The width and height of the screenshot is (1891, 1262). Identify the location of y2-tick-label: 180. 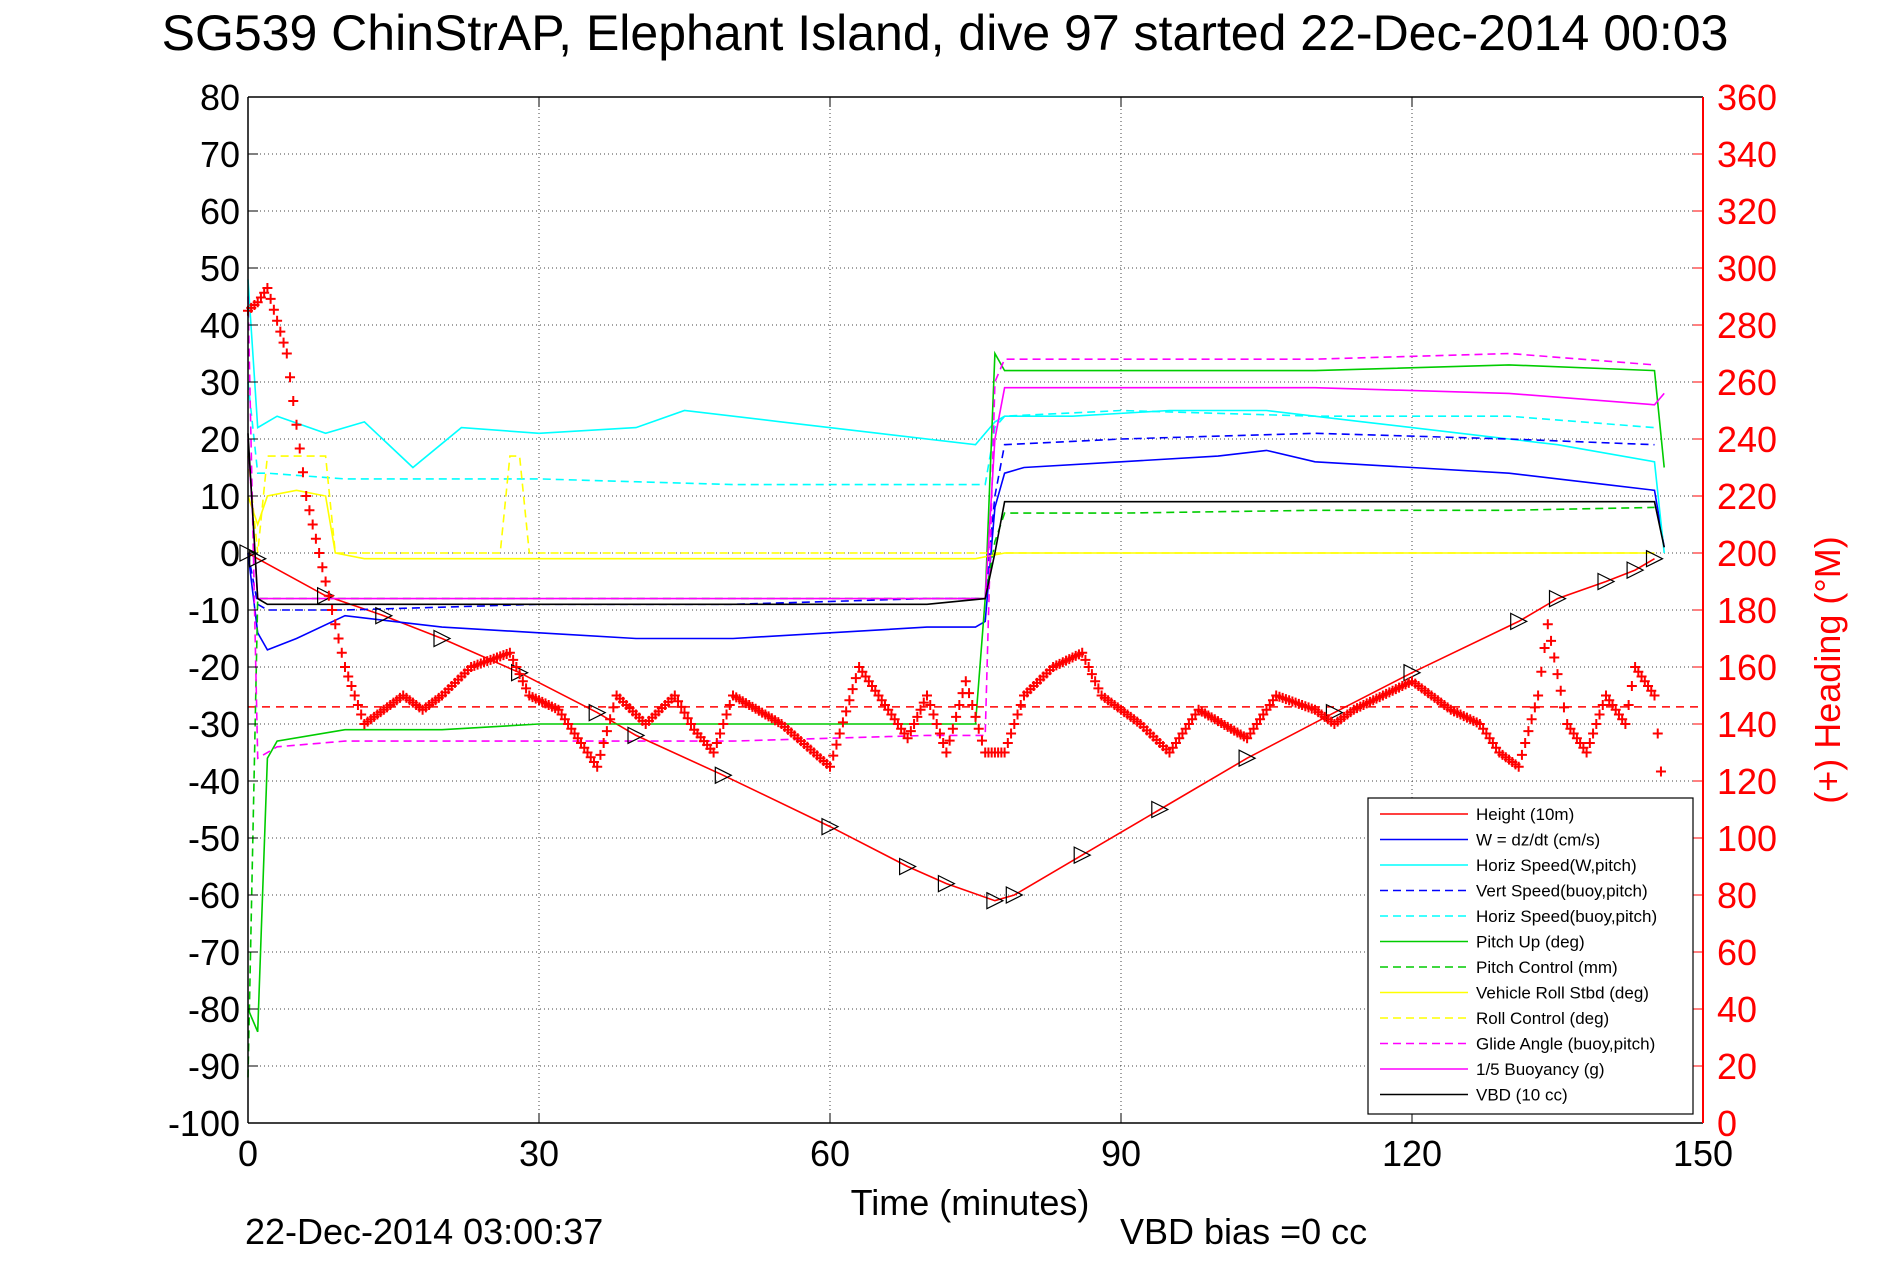
(1747, 610).